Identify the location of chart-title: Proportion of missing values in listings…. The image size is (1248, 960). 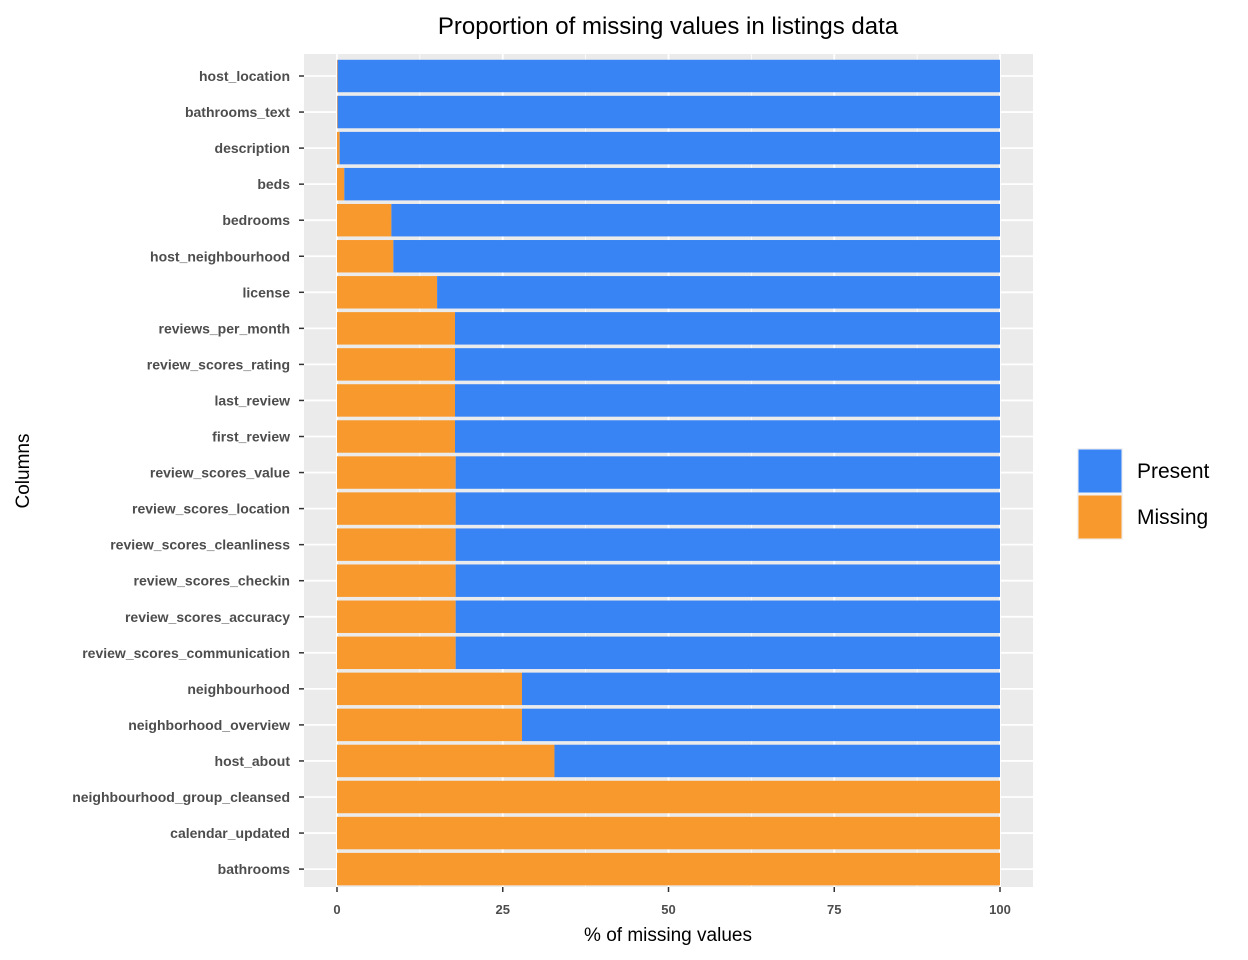
(668, 26).